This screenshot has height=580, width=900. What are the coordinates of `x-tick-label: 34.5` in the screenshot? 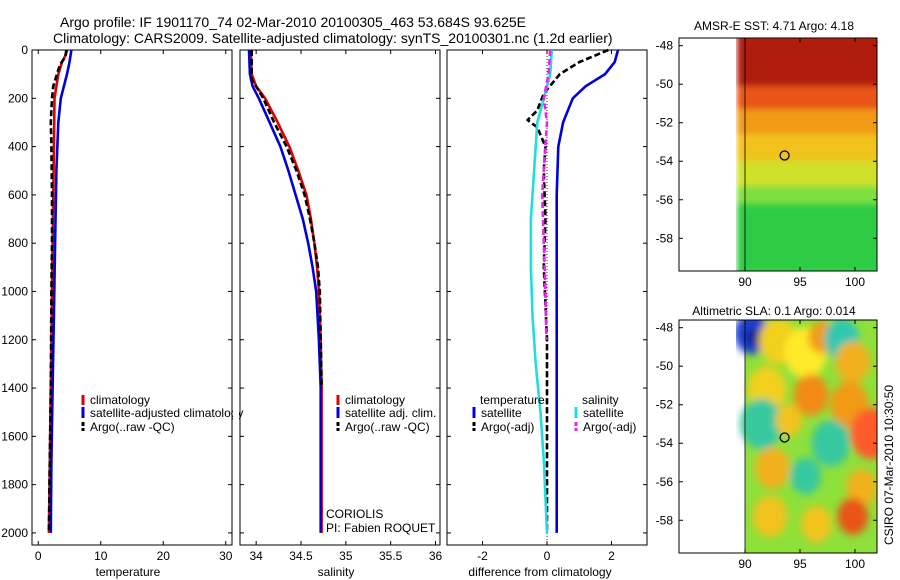 It's located at (301, 556).